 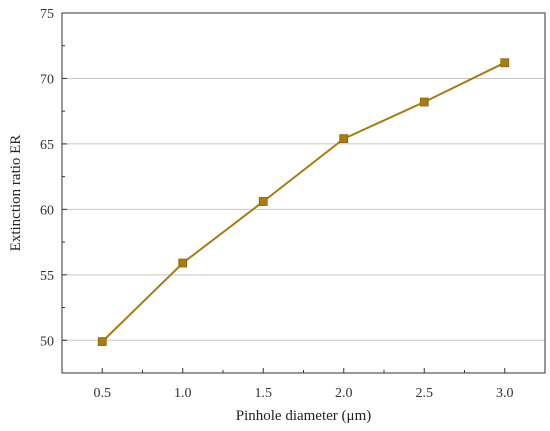 What do you see at coordinates (47, 79) in the screenshot?
I see `y-tick-label: 70` at bounding box center [47, 79].